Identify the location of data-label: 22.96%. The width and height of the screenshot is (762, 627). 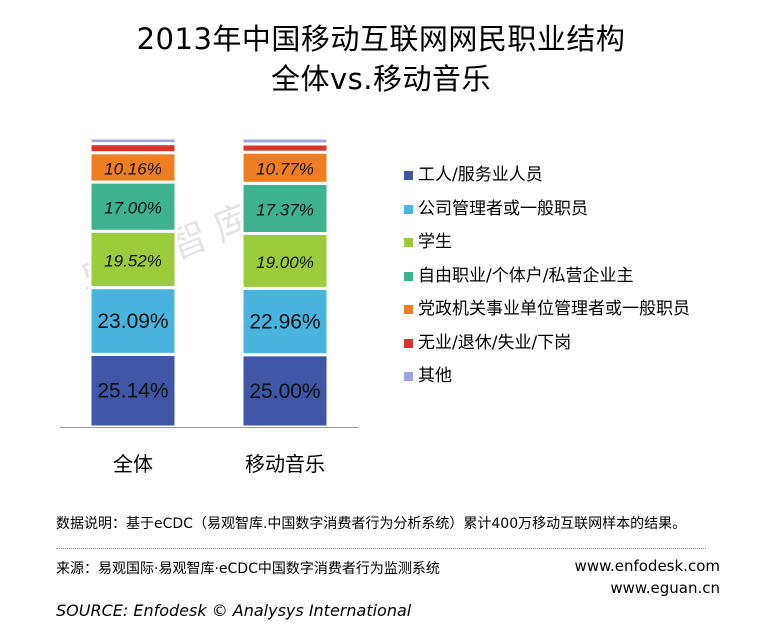
(284, 322).